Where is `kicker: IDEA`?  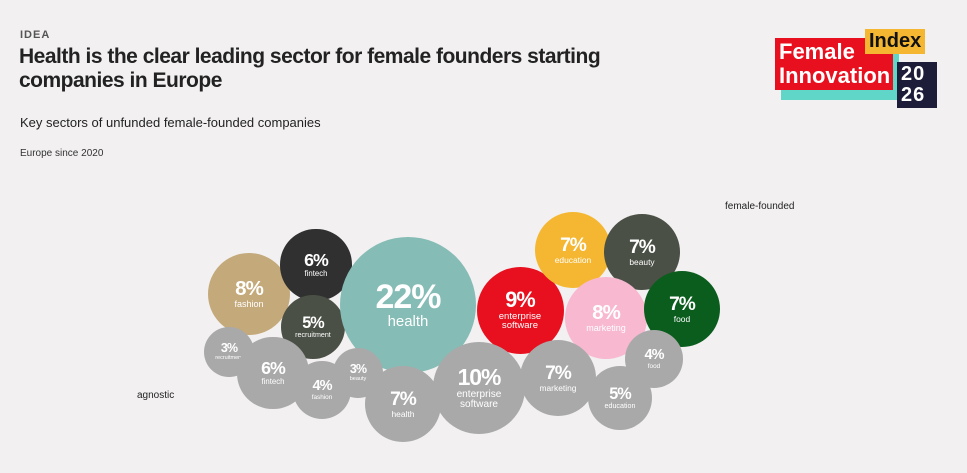
kicker: IDEA is located at coordinates (35, 35).